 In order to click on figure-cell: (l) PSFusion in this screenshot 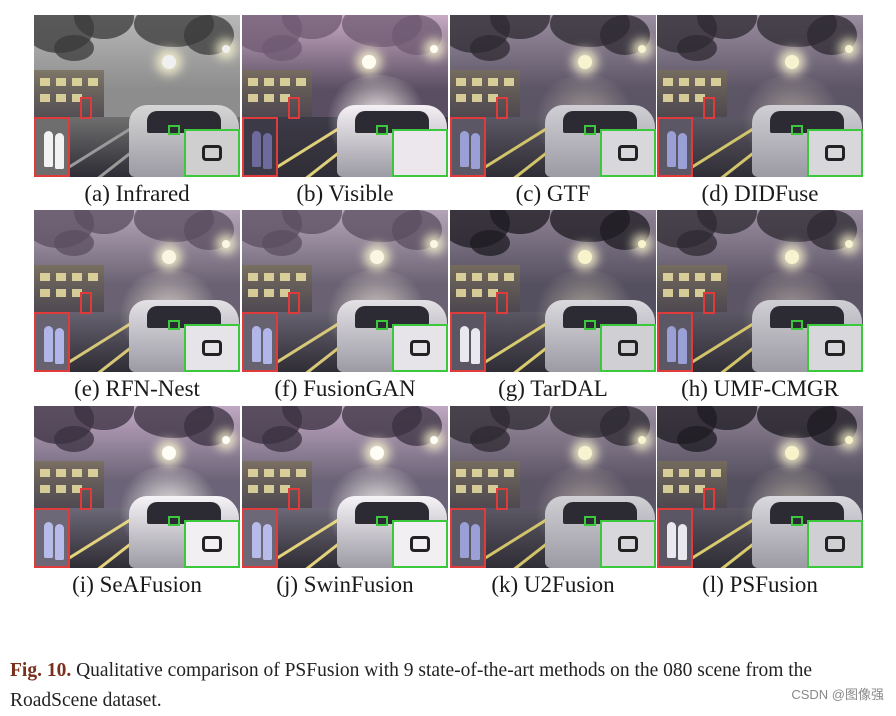, I will do `click(760, 504)`.